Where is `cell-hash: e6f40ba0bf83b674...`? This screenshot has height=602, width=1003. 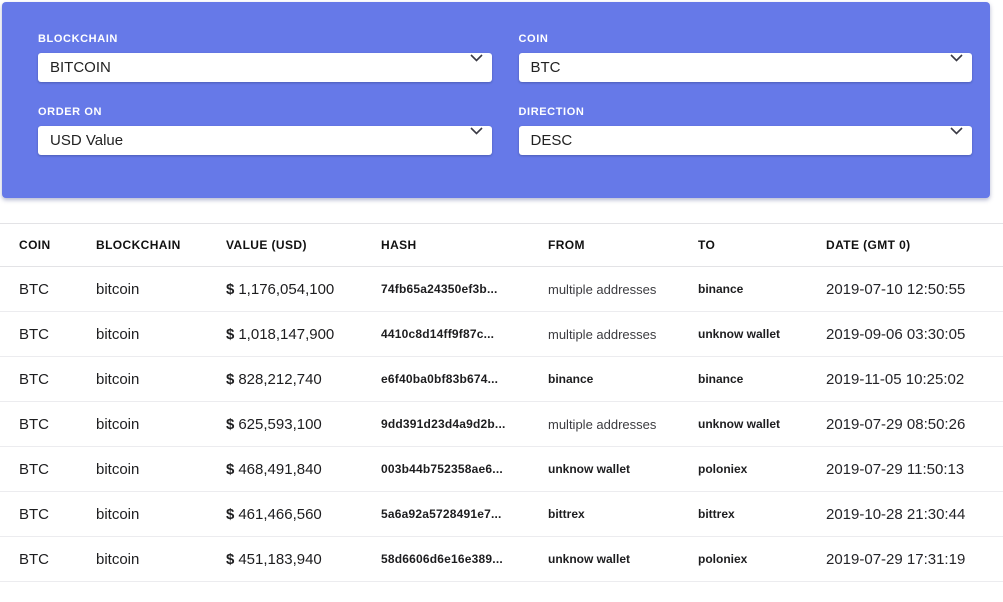
cell-hash: e6f40ba0bf83b674... is located at coordinates (440, 379).